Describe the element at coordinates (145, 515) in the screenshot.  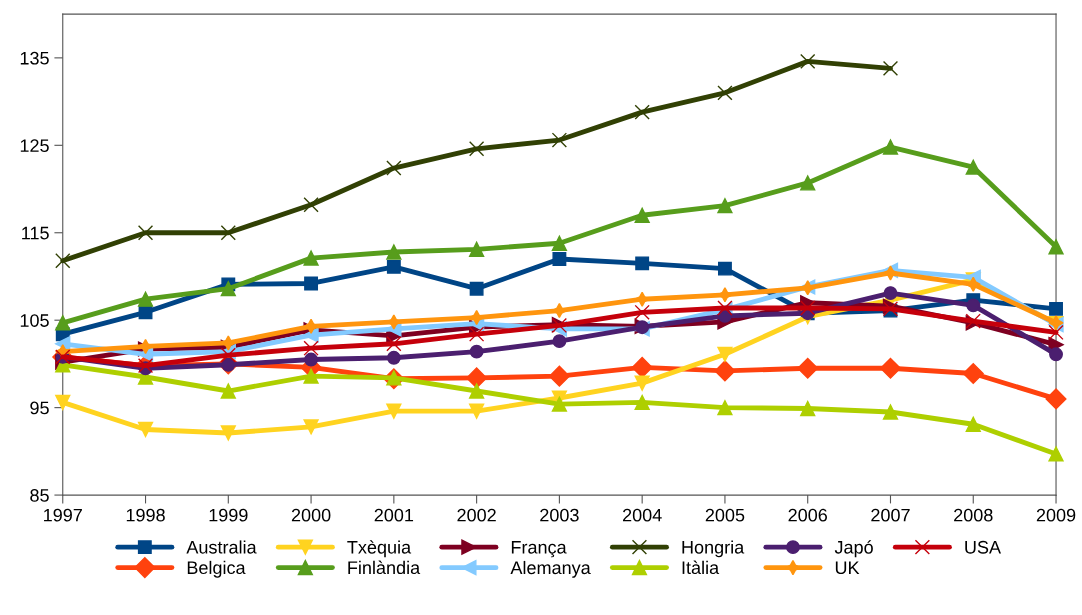
I see `x-tick-label: 1998` at that location.